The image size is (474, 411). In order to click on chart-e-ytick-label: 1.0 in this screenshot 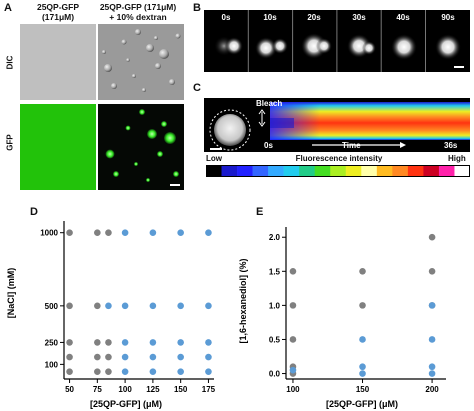, I will do `click(275, 305)`.